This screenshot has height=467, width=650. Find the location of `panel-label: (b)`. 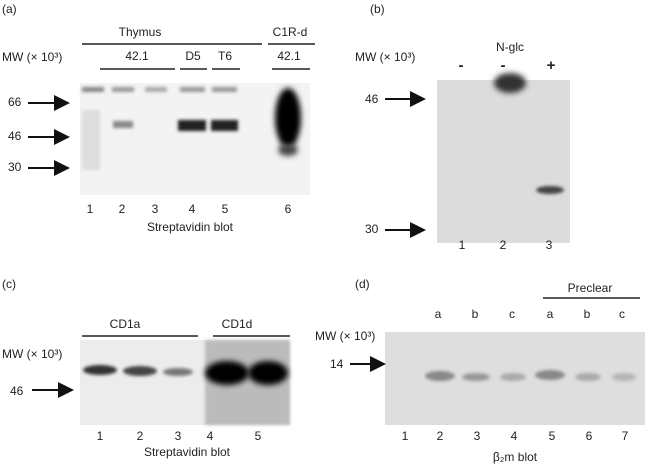

panel-label: (b) is located at coordinates (377, 9).